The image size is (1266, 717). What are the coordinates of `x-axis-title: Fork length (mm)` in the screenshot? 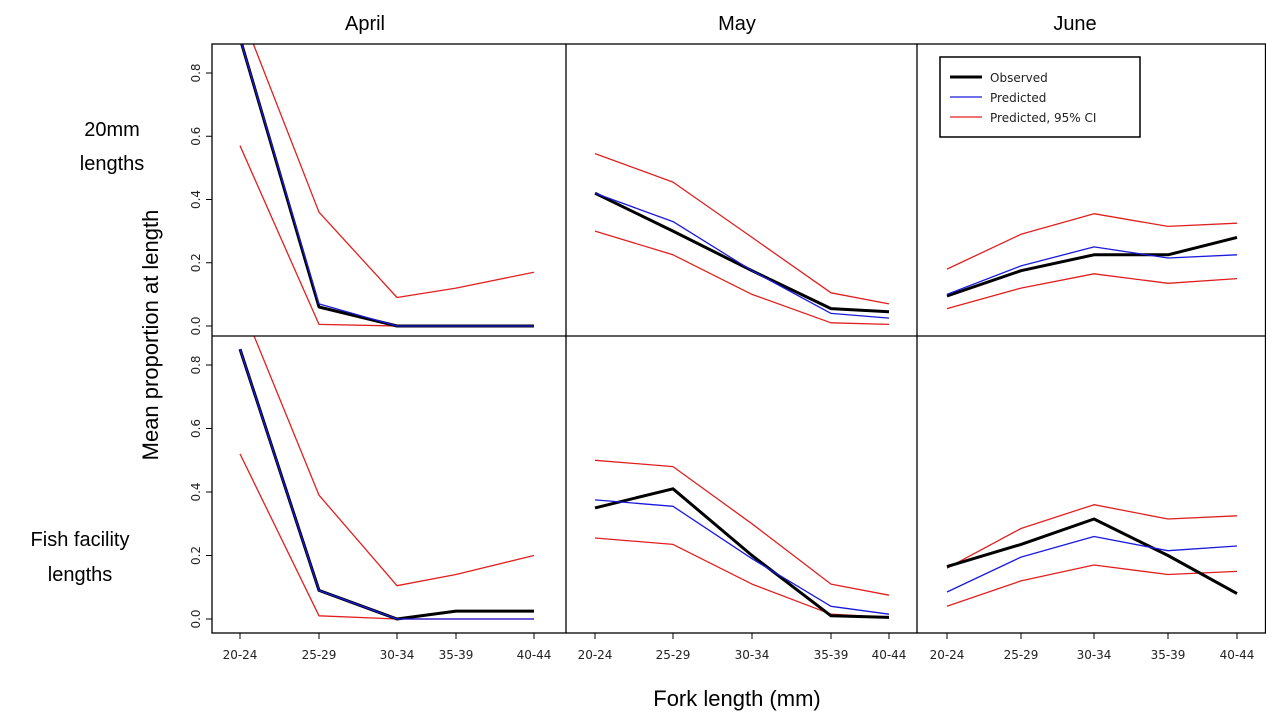 It's located at (736, 698).